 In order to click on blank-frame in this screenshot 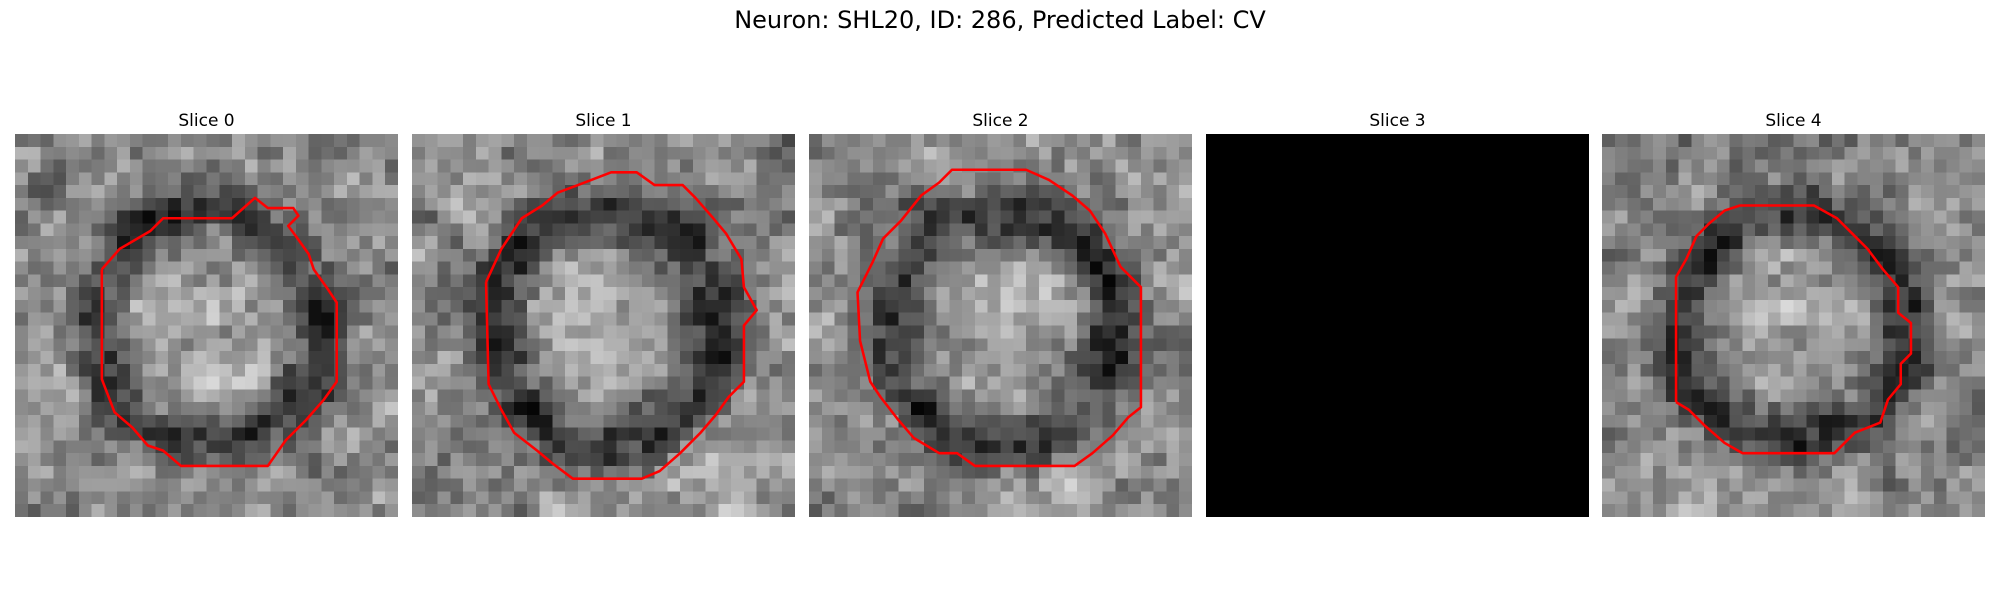, I will do `click(1397, 325)`.